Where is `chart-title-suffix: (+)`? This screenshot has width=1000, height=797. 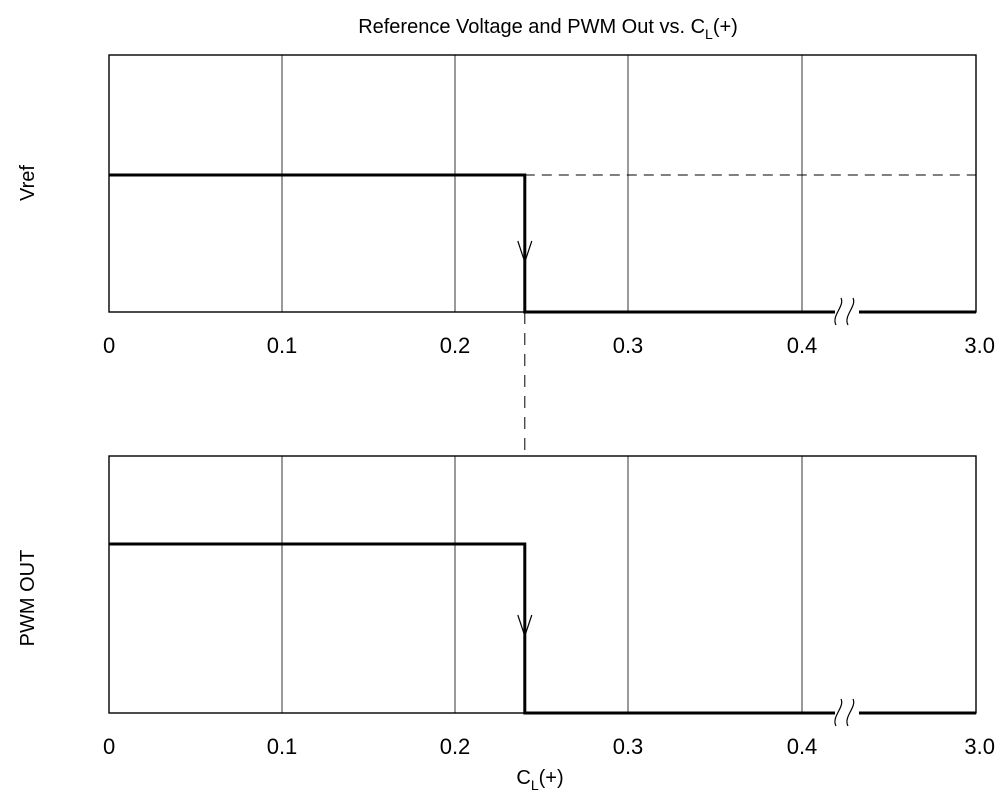
chart-title-suffix: (+) is located at coordinates (725, 27).